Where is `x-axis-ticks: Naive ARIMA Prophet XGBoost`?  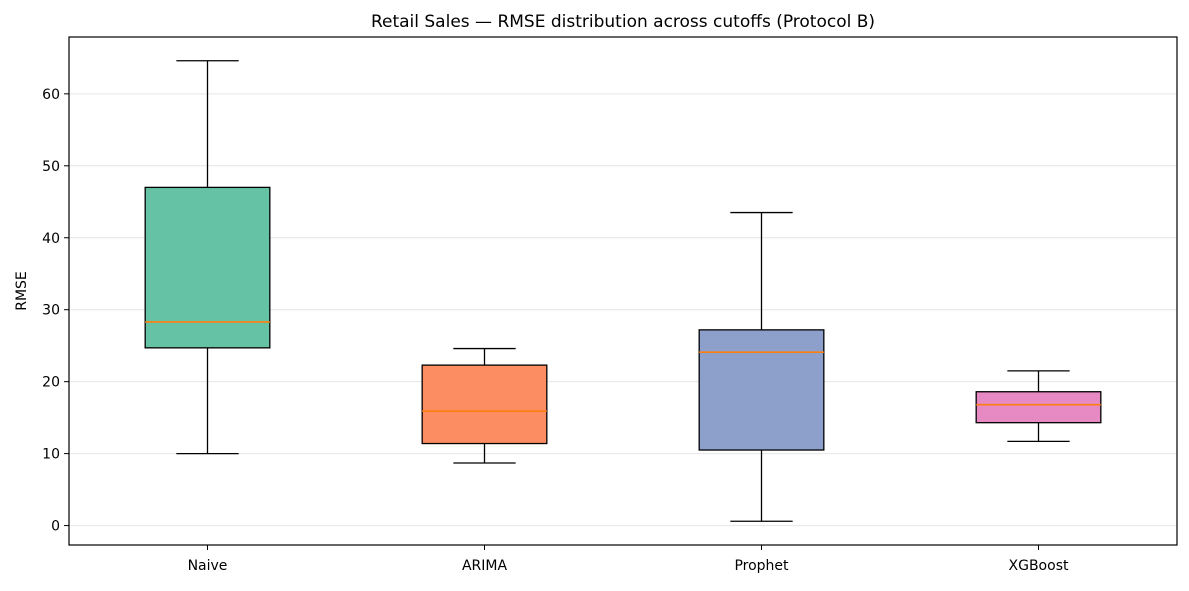
x-axis-ticks: Naive ARIMA Prophet XGBoost is located at coordinates (628, 559).